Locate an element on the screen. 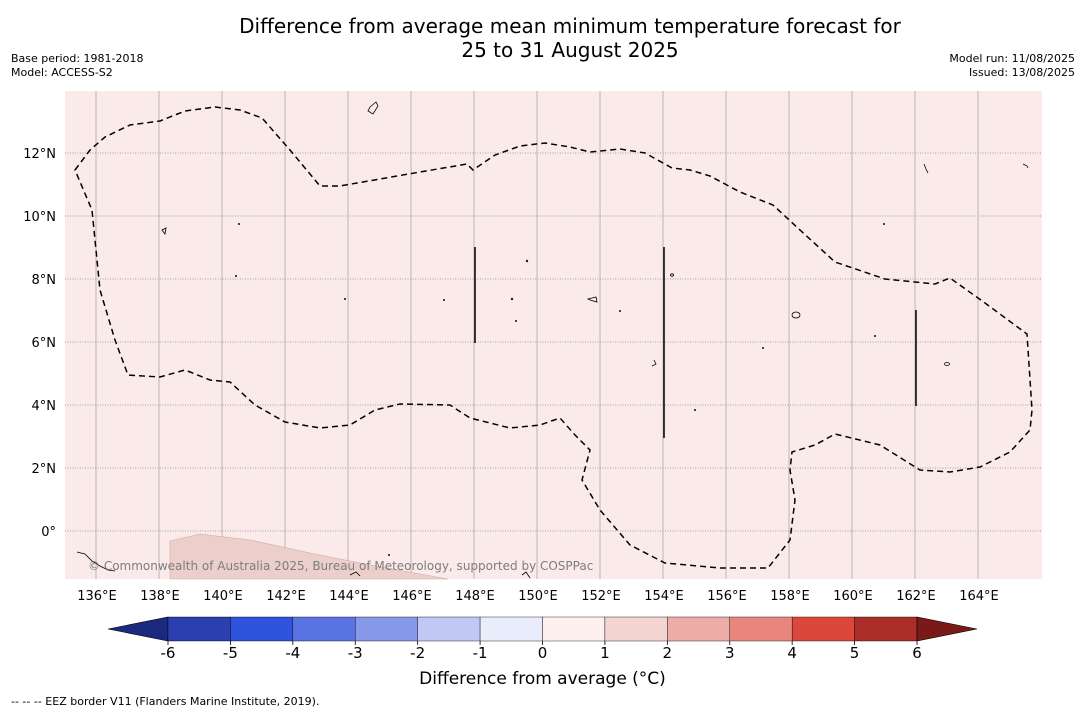 The width and height of the screenshot is (1085, 713). colorbar-tick-label: -4 is located at coordinates (292, 653).